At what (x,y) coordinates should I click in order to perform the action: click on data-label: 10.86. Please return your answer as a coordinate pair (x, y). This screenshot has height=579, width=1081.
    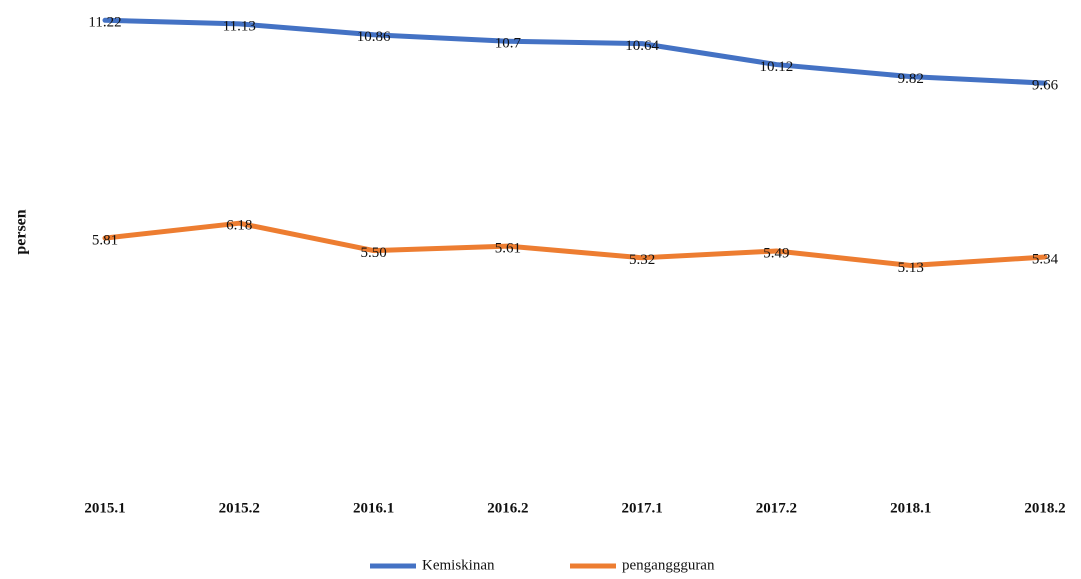
    Looking at the image, I should click on (374, 37).